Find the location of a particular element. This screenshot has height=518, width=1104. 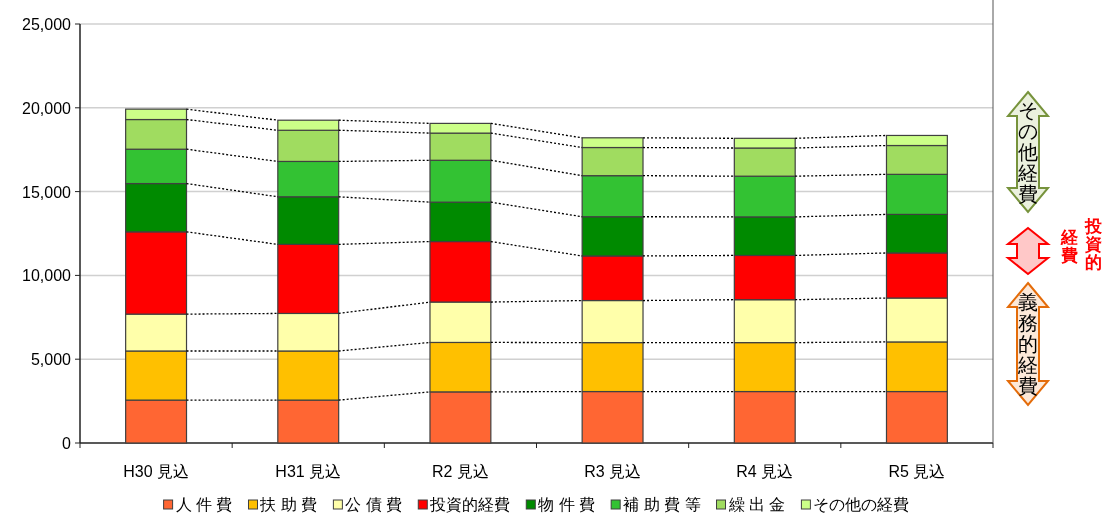

y-tick-label: 25,000 is located at coordinates (47, 24).